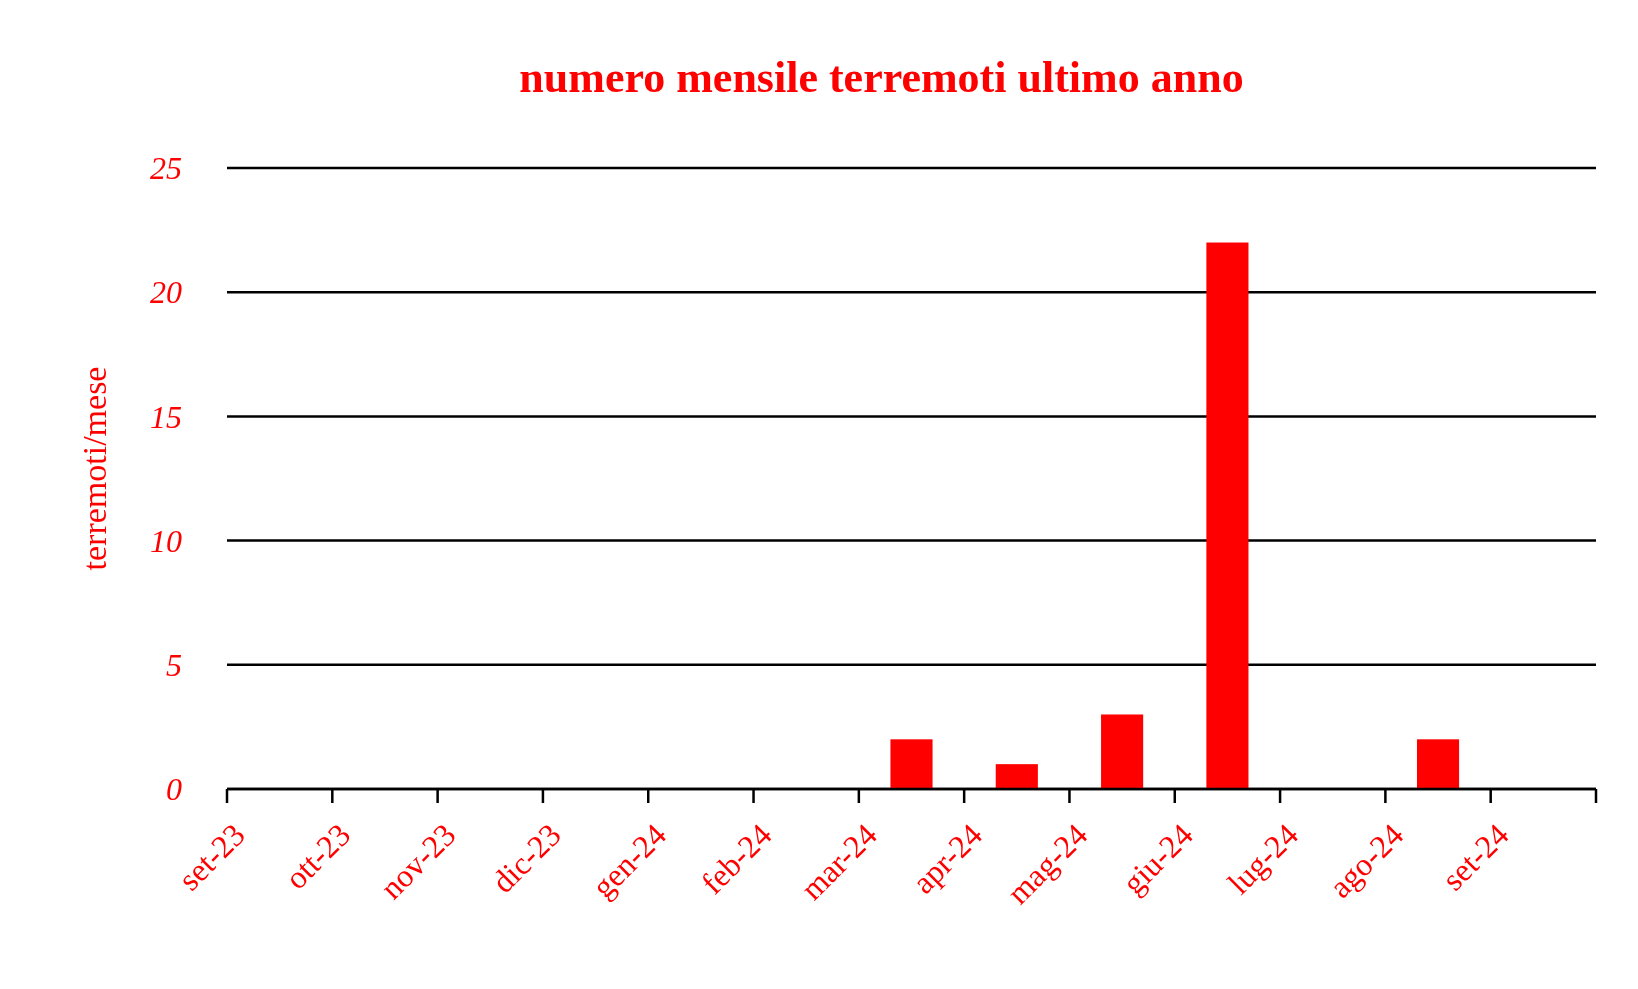  Describe the element at coordinates (174, 789) in the screenshot. I see `y-tick-label: 0` at that location.